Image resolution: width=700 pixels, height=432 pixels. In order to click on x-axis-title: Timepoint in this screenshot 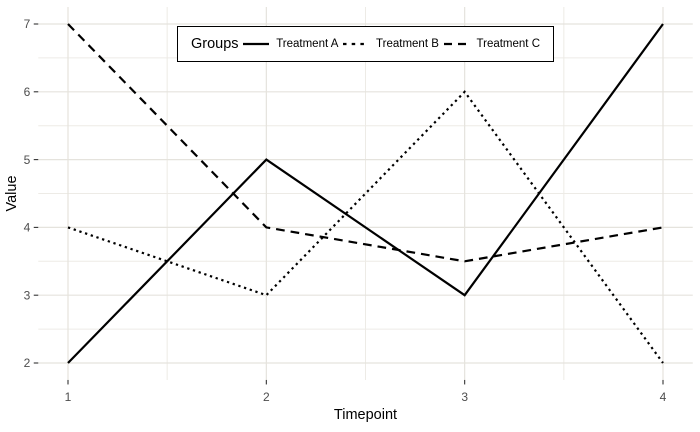, I will do `click(365, 415)`.